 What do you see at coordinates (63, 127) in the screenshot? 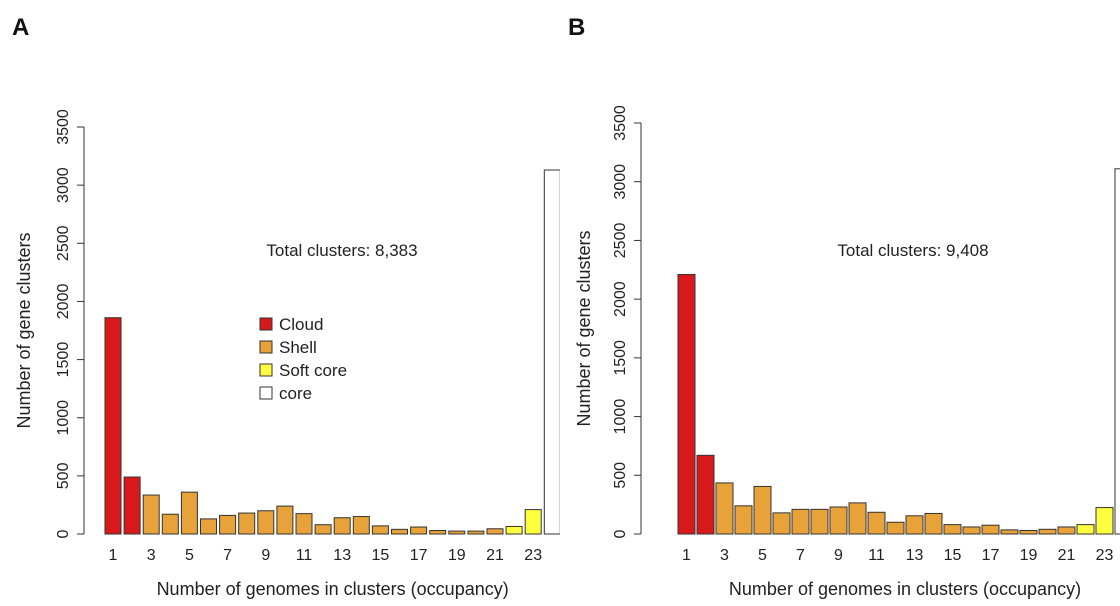
I see `y-tick-label-a-3500: 3500` at bounding box center [63, 127].